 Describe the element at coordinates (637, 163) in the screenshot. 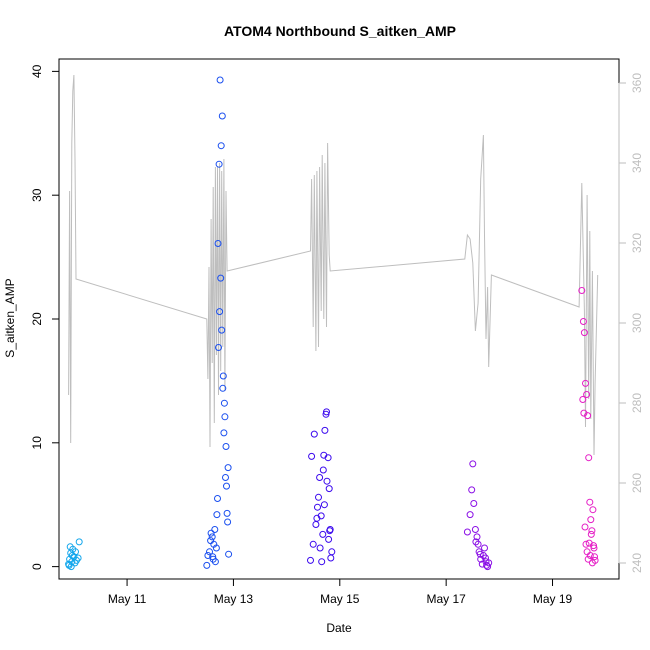

I see `y2-tick-label: 340` at that location.